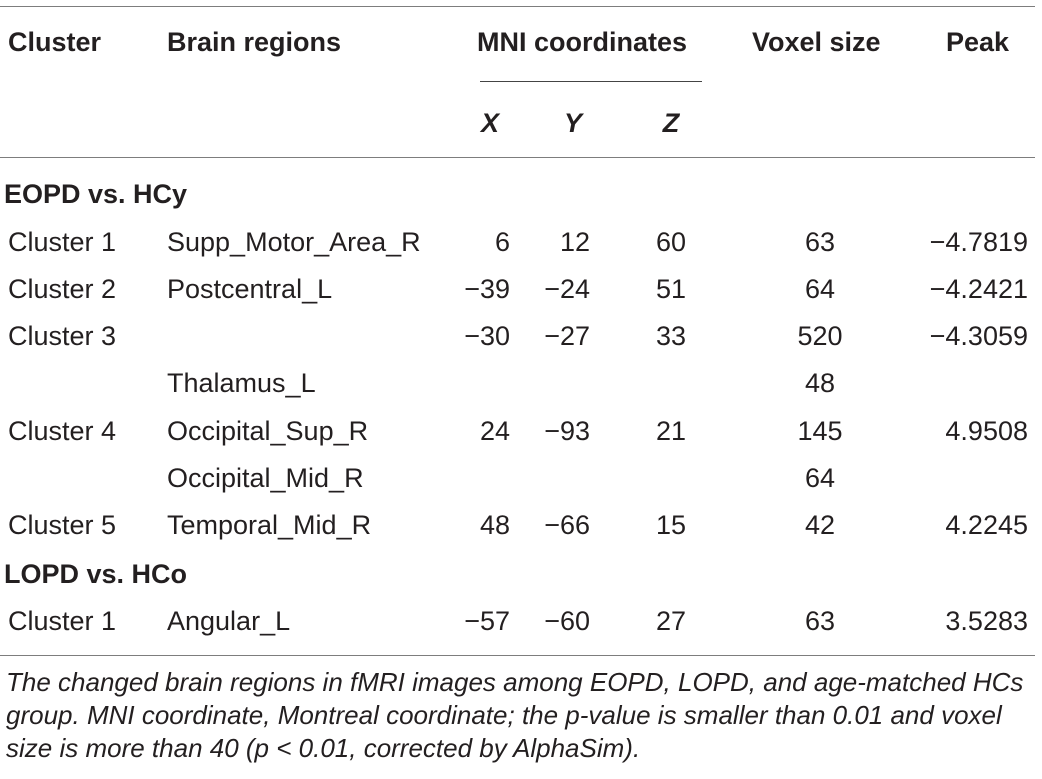  I want to click on cell-peak: 3.5283, so click(986, 621).